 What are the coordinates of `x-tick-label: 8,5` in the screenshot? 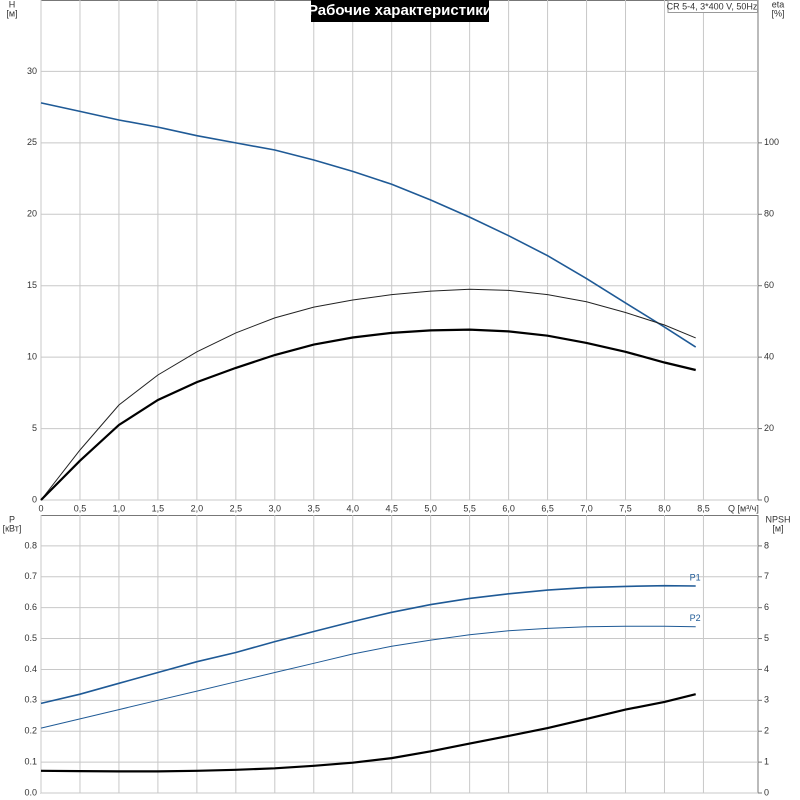 It's located at (703, 508).